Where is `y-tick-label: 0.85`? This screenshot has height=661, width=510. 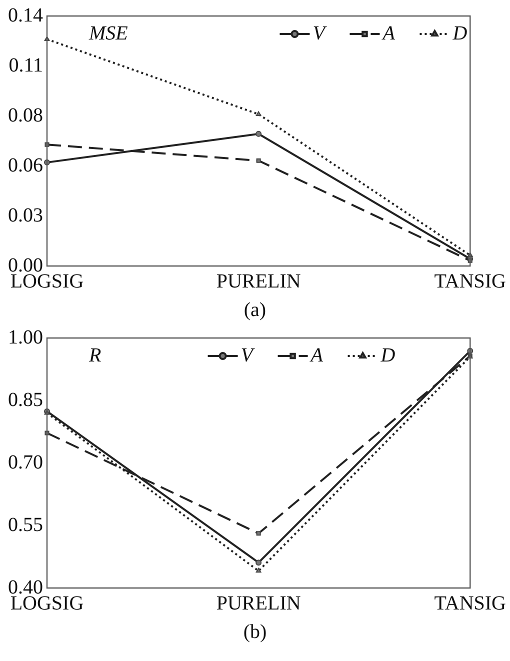 y-tick-label: 0.85 is located at coordinates (25, 399).